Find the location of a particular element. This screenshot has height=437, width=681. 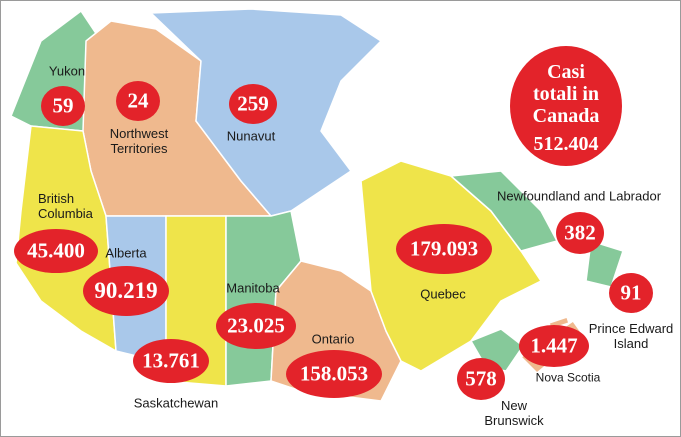

region-label: Nova Scotia is located at coordinates (568, 377).